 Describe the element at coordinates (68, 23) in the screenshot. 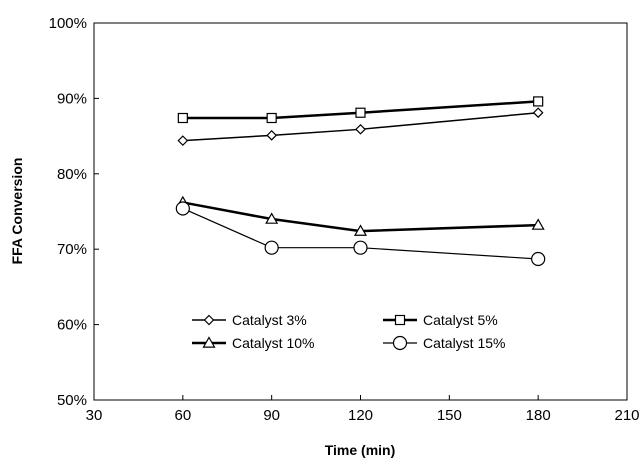

I see `y-tick-label: 100%` at that location.